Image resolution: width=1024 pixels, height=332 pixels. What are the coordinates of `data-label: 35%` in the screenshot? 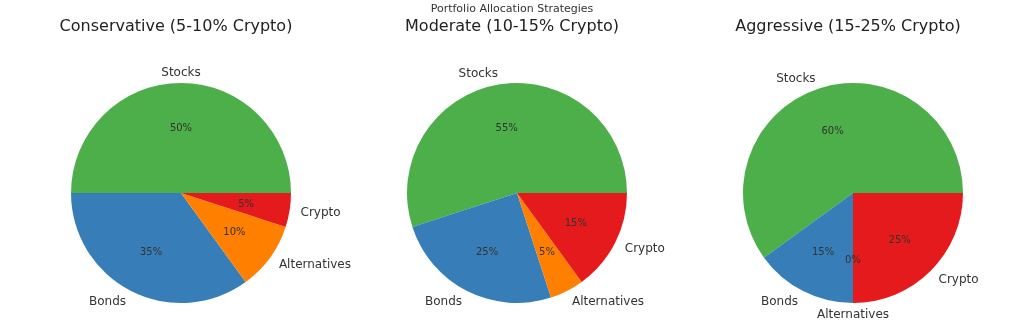 It's located at (151, 252).